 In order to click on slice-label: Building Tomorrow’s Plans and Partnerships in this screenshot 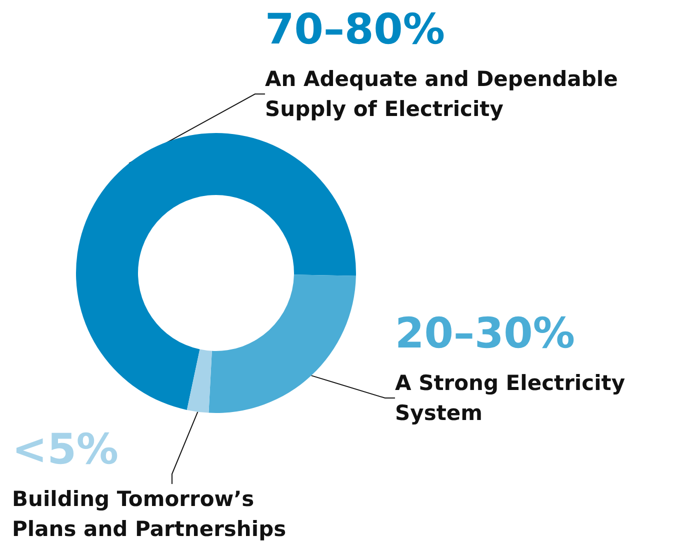, I will do `click(149, 514)`.